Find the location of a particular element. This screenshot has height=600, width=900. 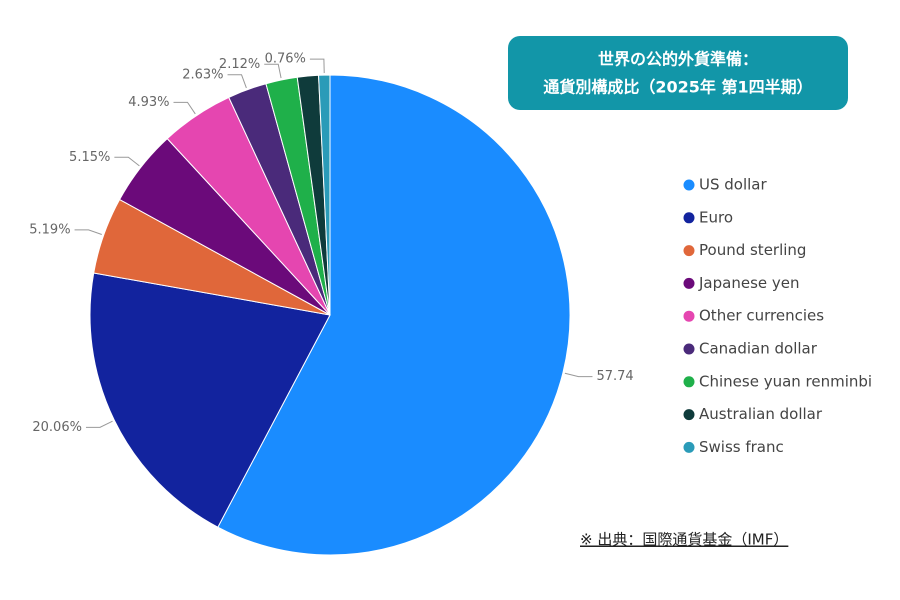

title-box is located at coordinates (678, 73).